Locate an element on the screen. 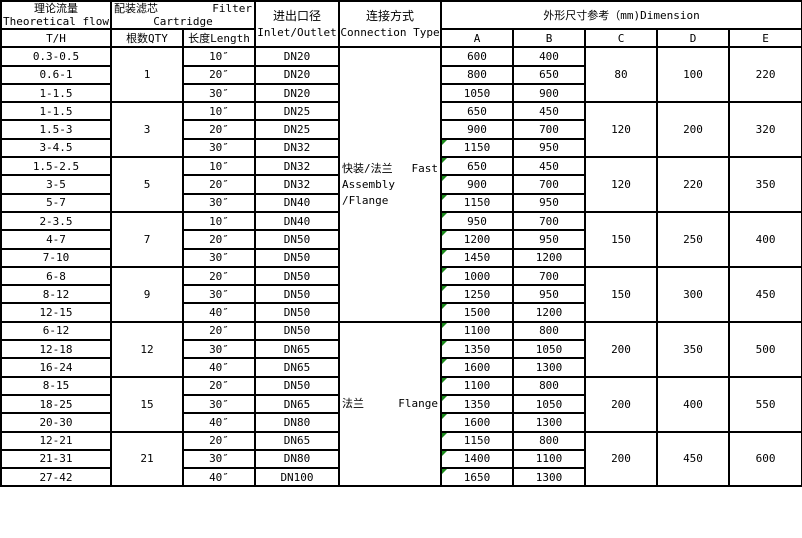 The image size is (802, 538). dim-d-cell: 350 is located at coordinates (693, 349).